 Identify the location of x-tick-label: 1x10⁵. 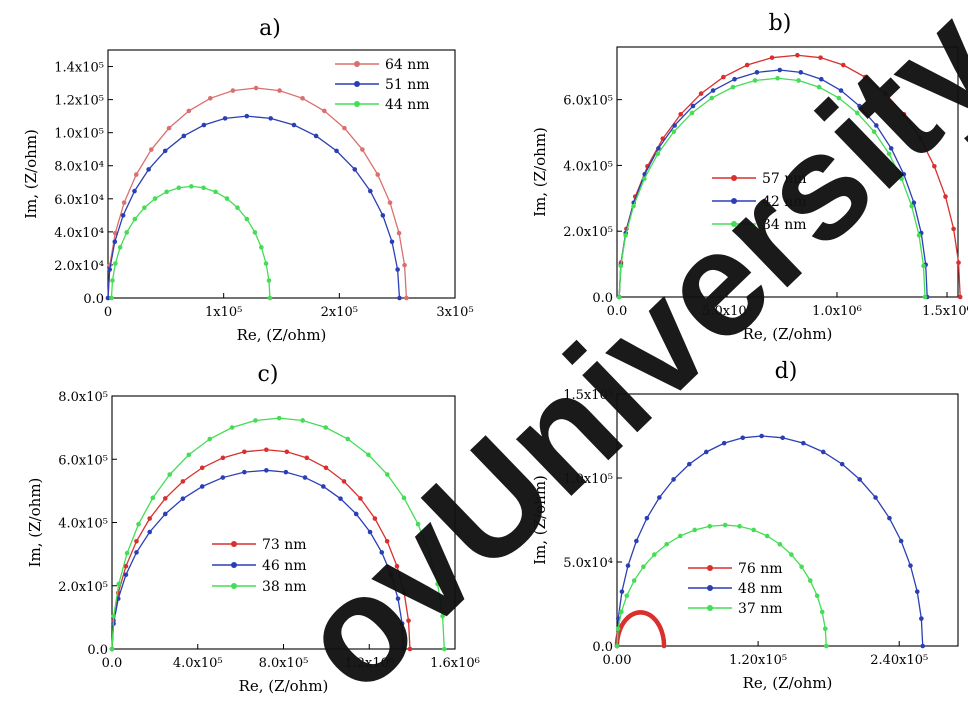
(223, 312).